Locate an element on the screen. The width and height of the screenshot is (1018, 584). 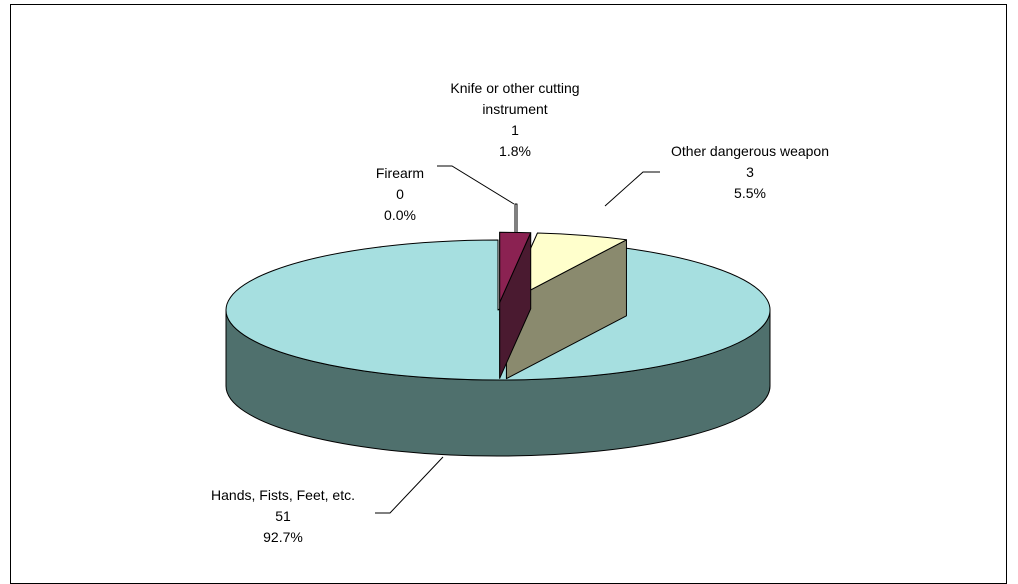
leader-line-firearm is located at coordinates (476, 185).